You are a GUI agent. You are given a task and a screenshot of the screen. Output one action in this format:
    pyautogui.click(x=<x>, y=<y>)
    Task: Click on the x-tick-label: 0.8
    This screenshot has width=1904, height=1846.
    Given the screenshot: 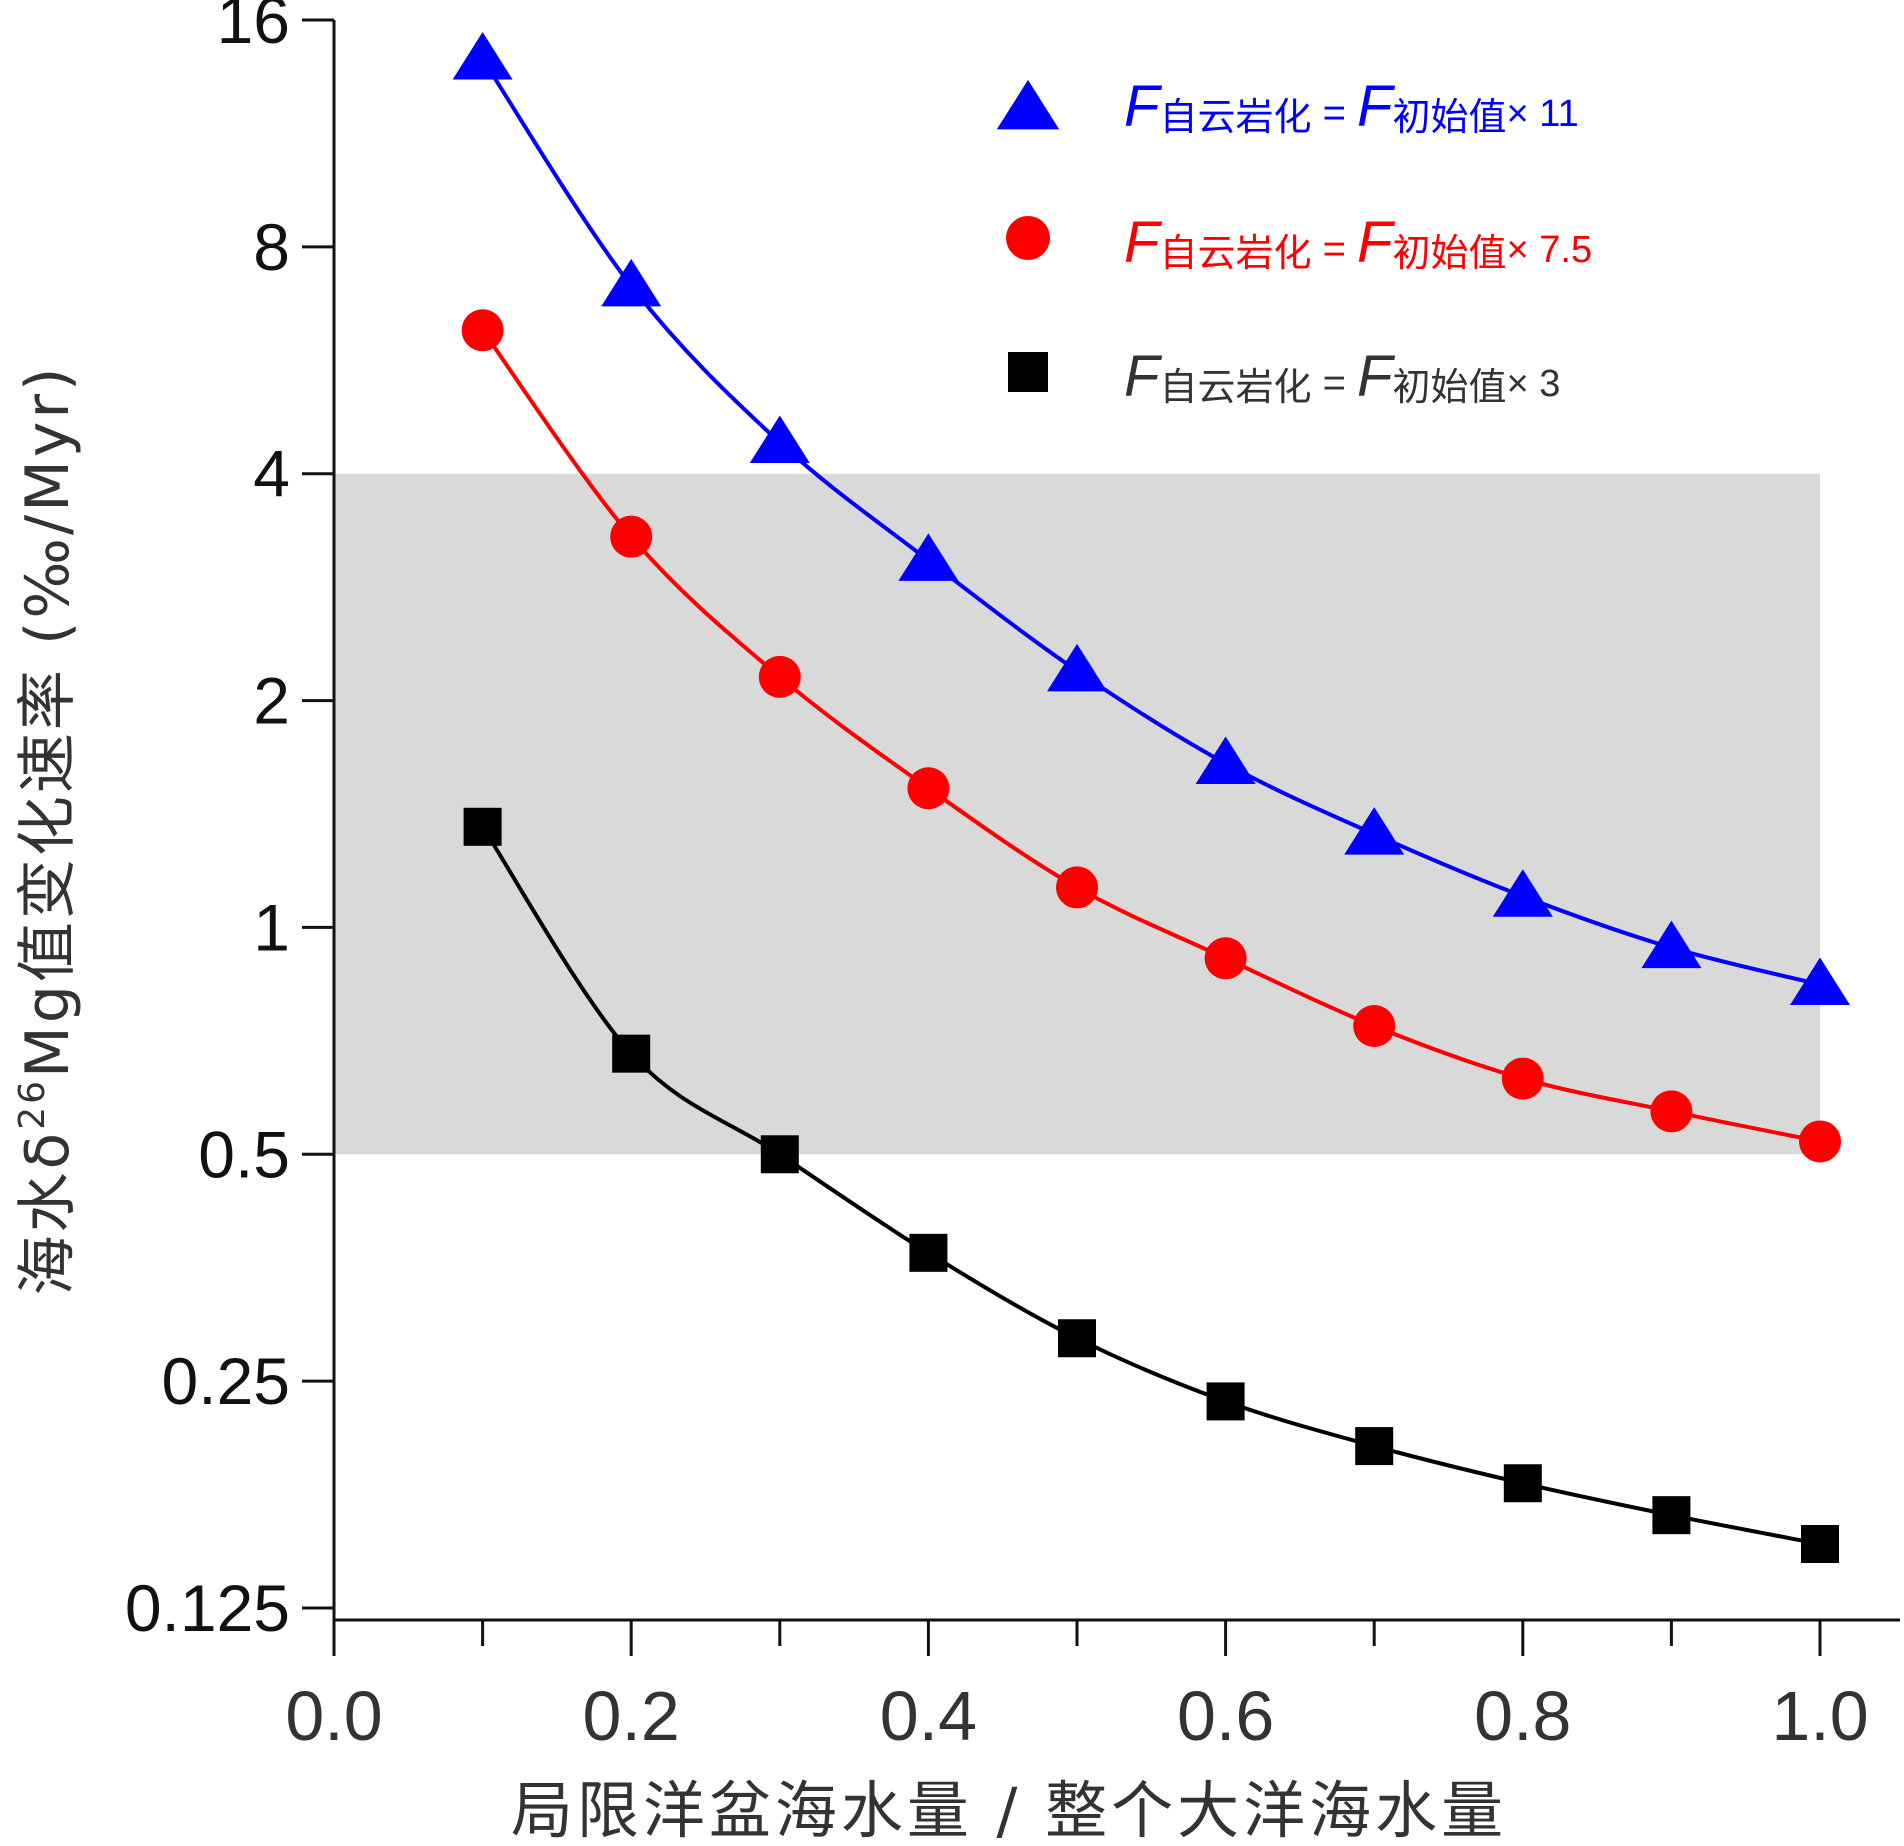 What is the action you would take?
    pyautogui.click(x=1522, y=1716)
    